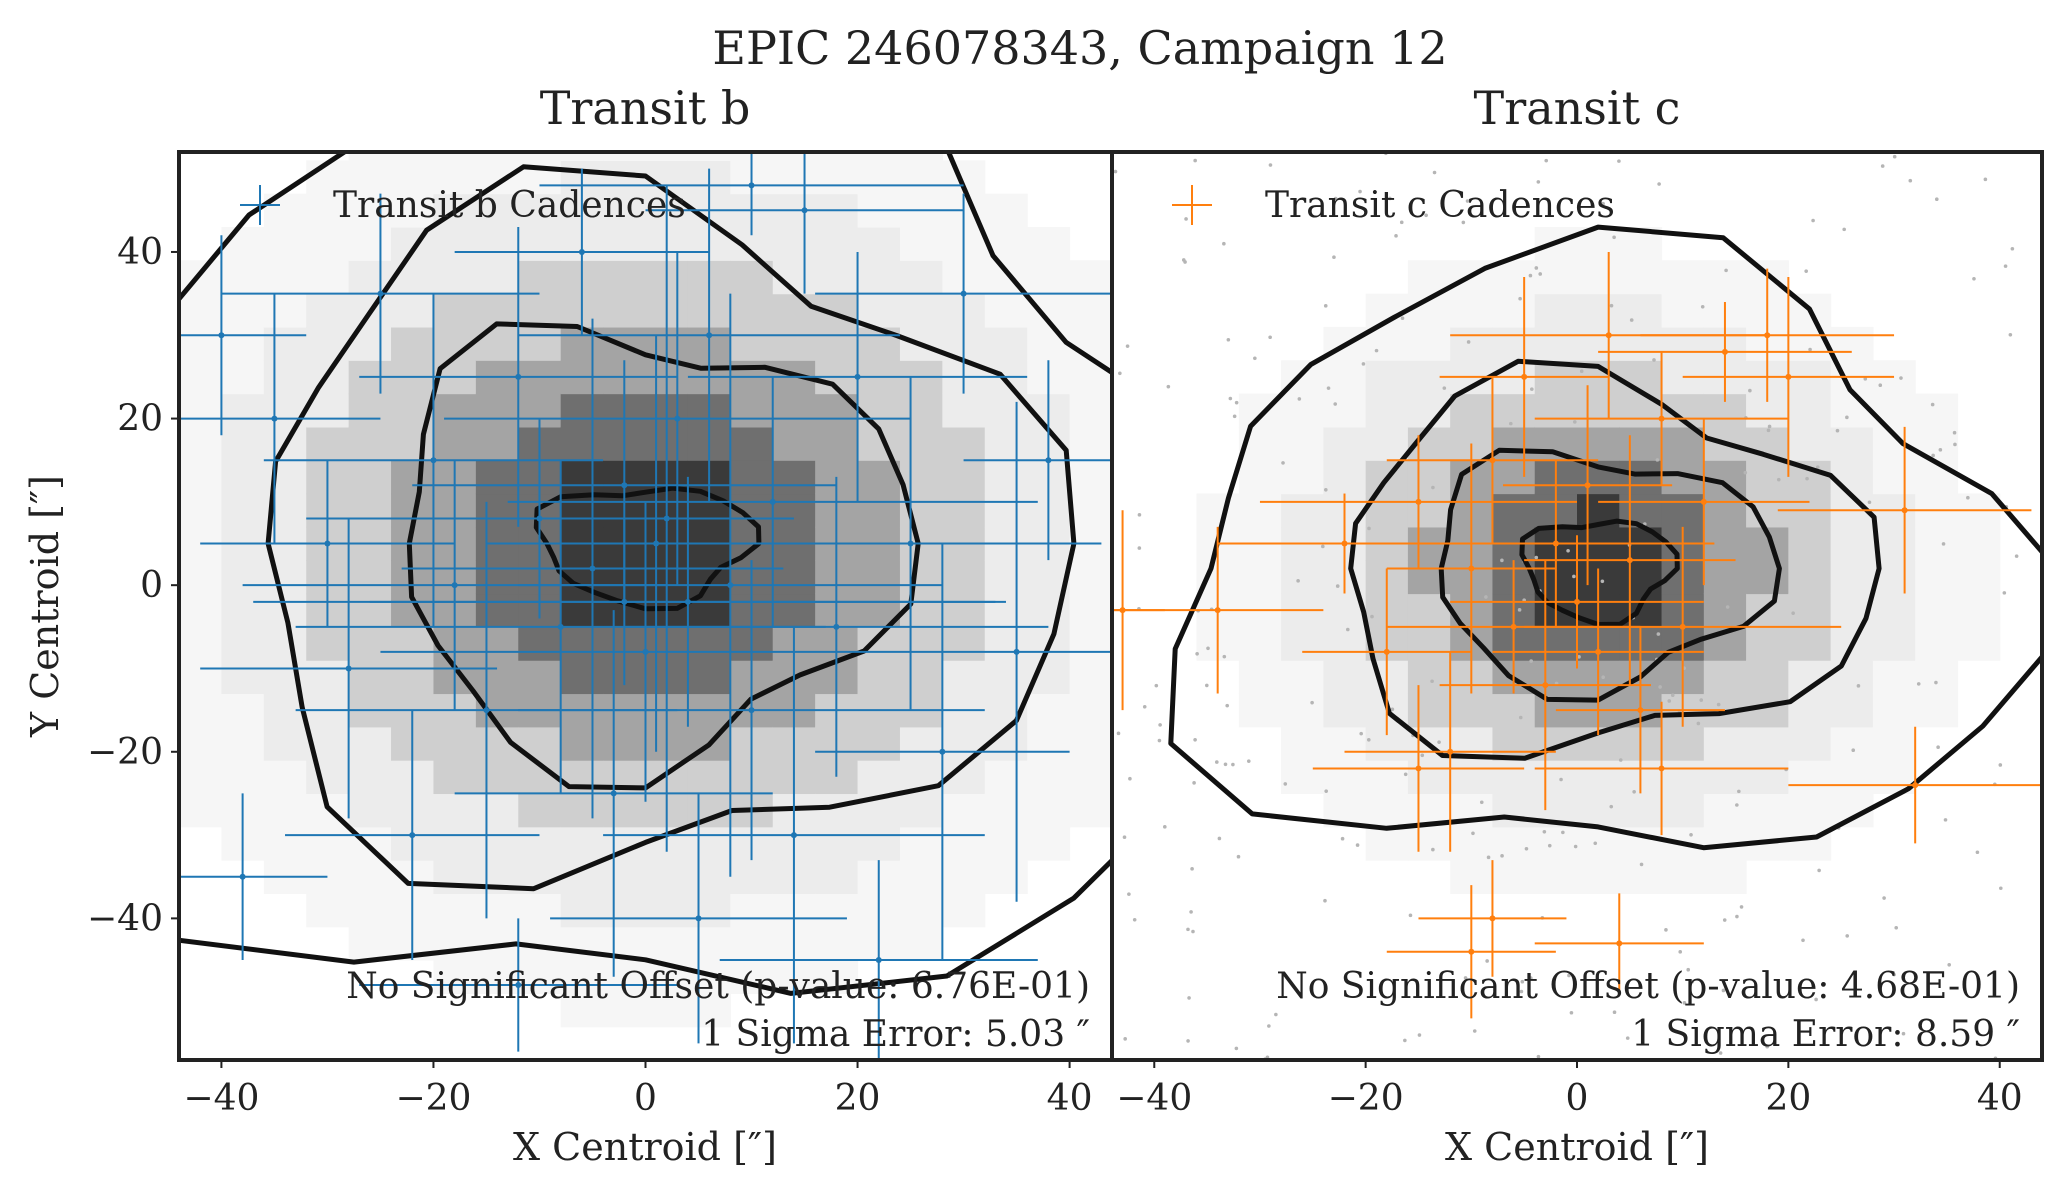 The width and height of the screenshot is (2068, 1200). What do you see at coordinates (1577, 1098) in the screenshot?
I see `x-tick-label: 0` at bounding box center [1577, 1098].